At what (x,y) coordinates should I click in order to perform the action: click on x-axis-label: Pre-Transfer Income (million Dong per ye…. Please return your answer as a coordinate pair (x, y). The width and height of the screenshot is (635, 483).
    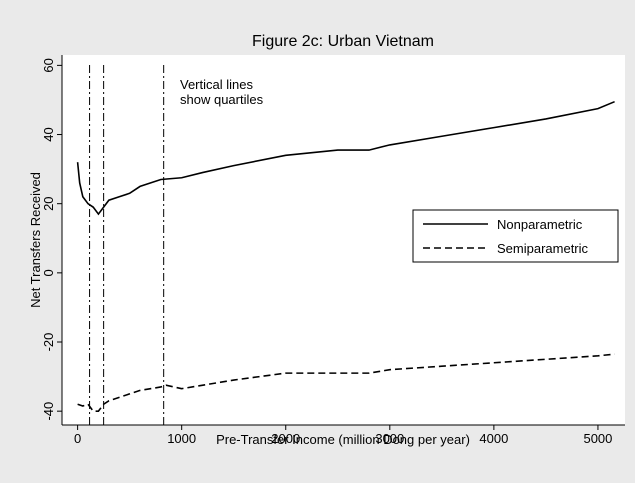
    Looking at the image, I should click on (343, 439).